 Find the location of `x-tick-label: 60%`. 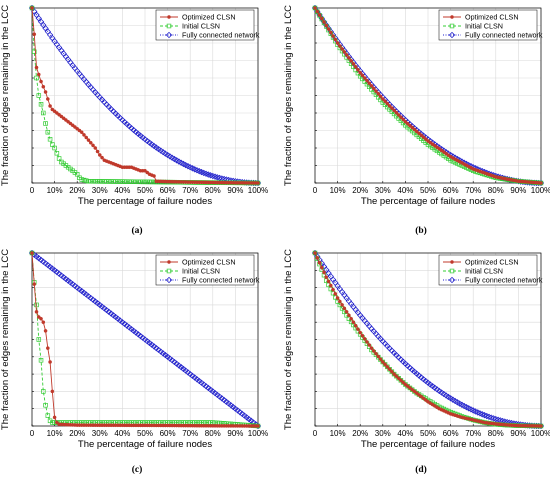

x-tick-label: 60% is located at coordinates (168, 190).